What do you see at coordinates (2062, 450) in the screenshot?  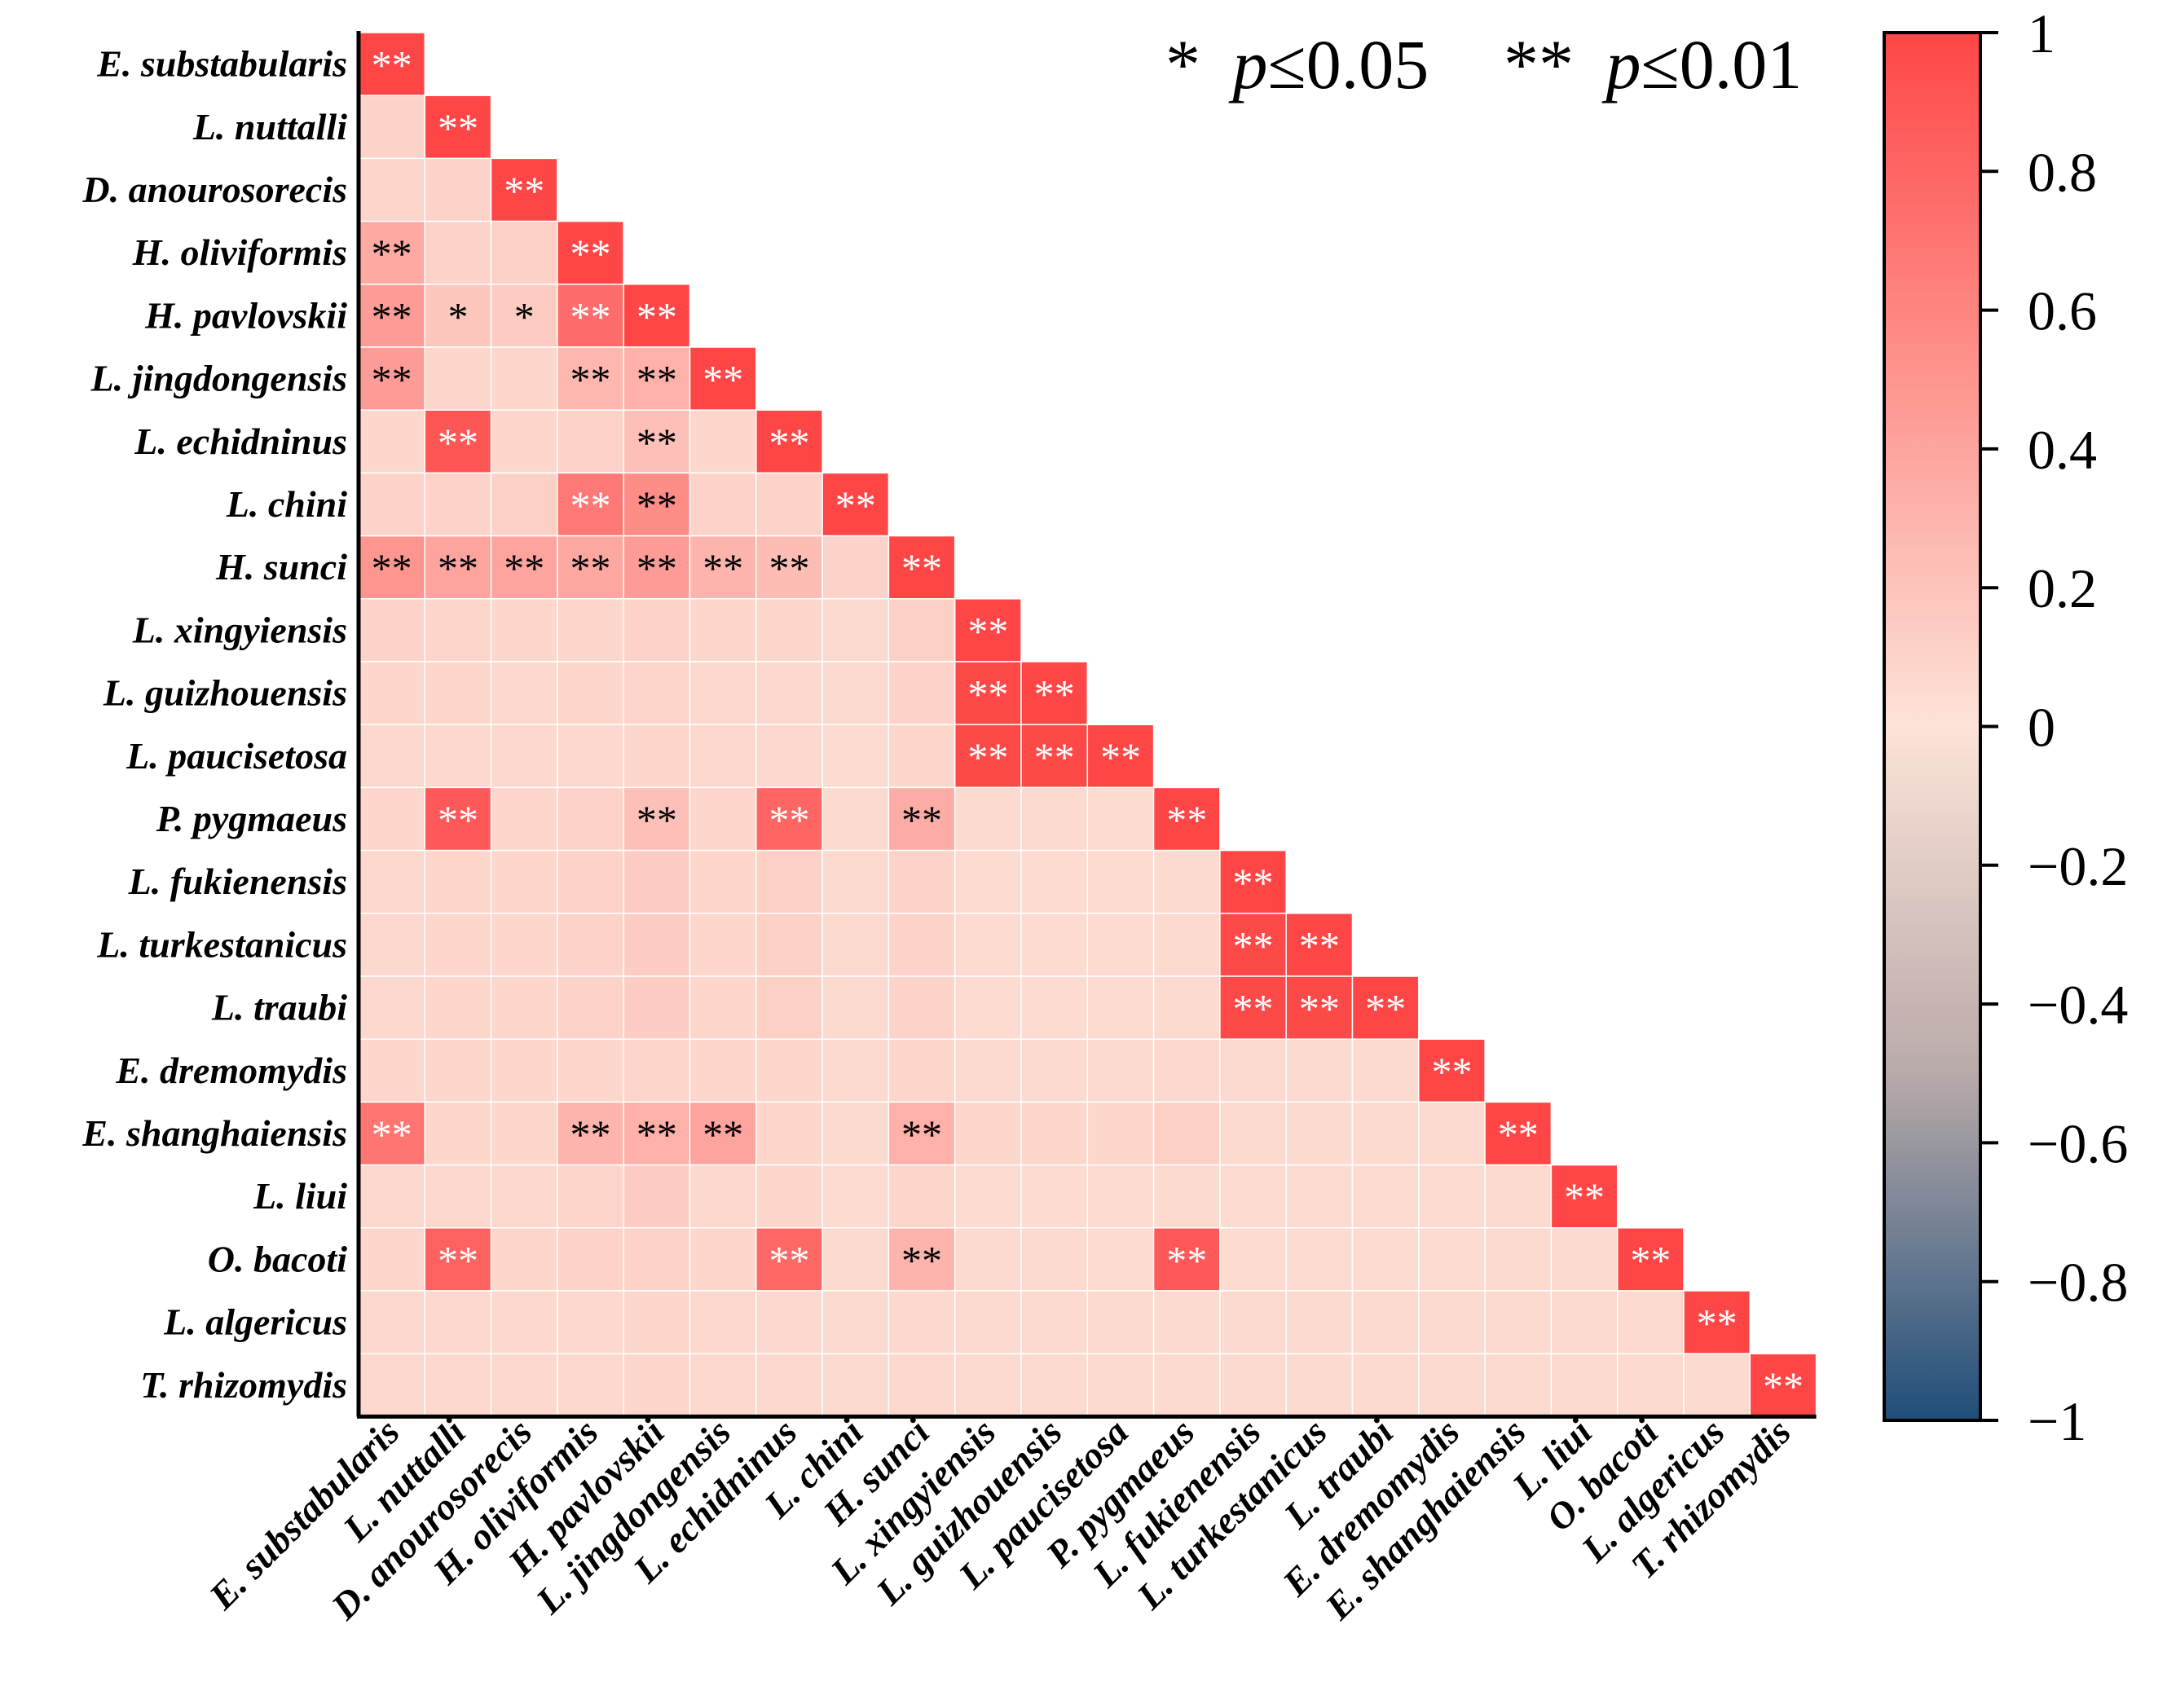 I see `colorbar-tick-label: 0.4` at bounding box center [2062, 450].